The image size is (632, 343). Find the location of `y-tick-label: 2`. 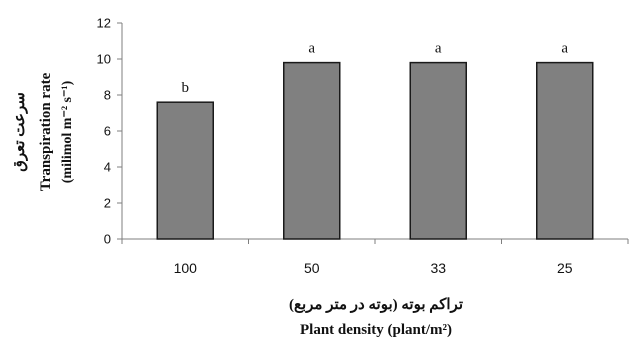

y-tick-label: 2 is located at coordinates (107, 203).